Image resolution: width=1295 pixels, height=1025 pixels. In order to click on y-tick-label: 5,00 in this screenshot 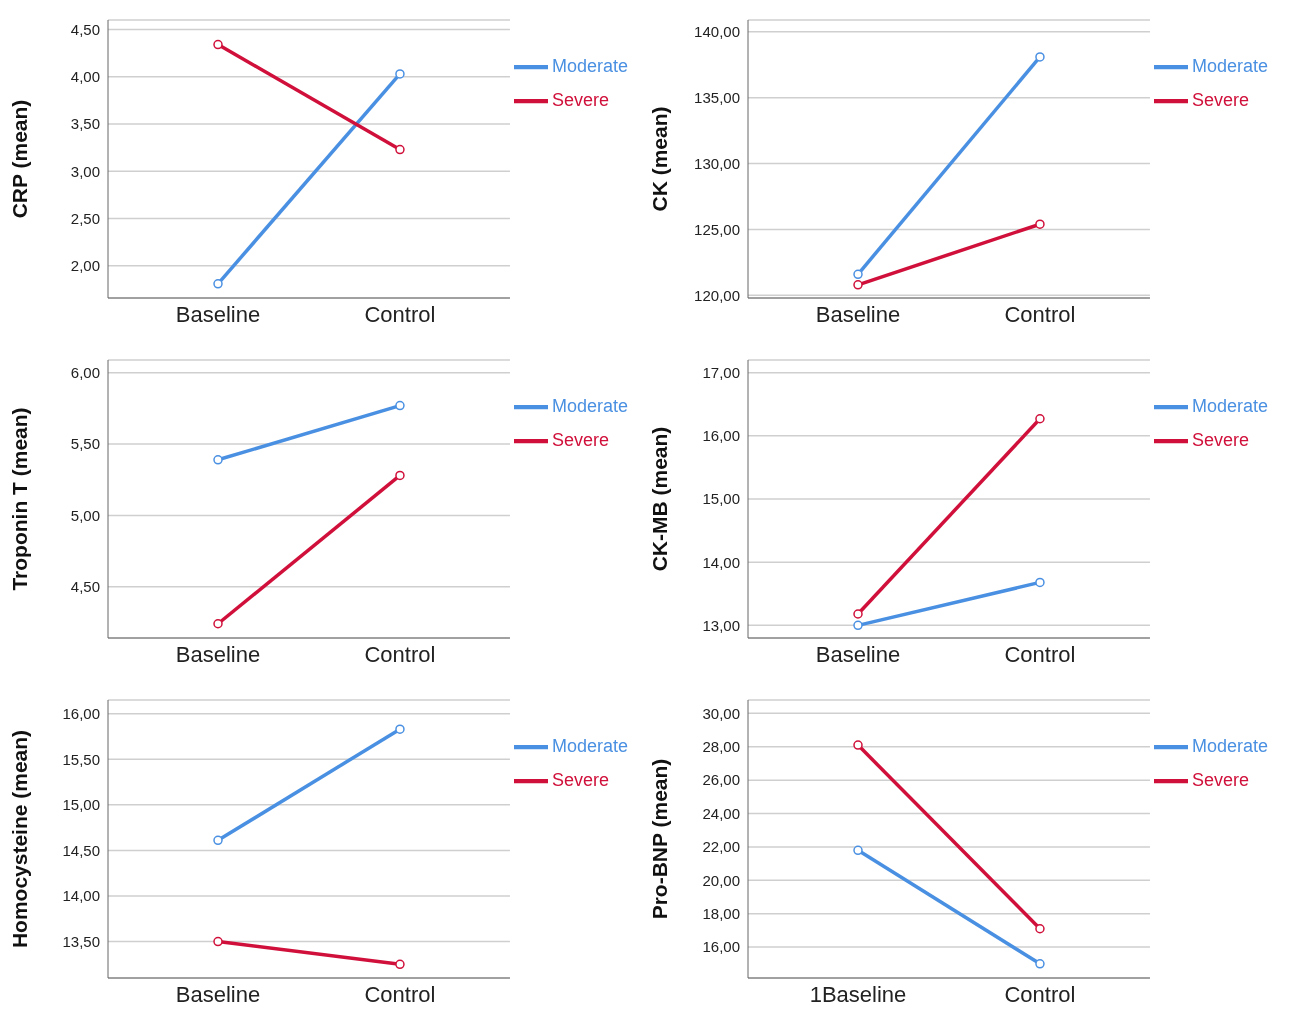, I will do `click(85, 515)`.